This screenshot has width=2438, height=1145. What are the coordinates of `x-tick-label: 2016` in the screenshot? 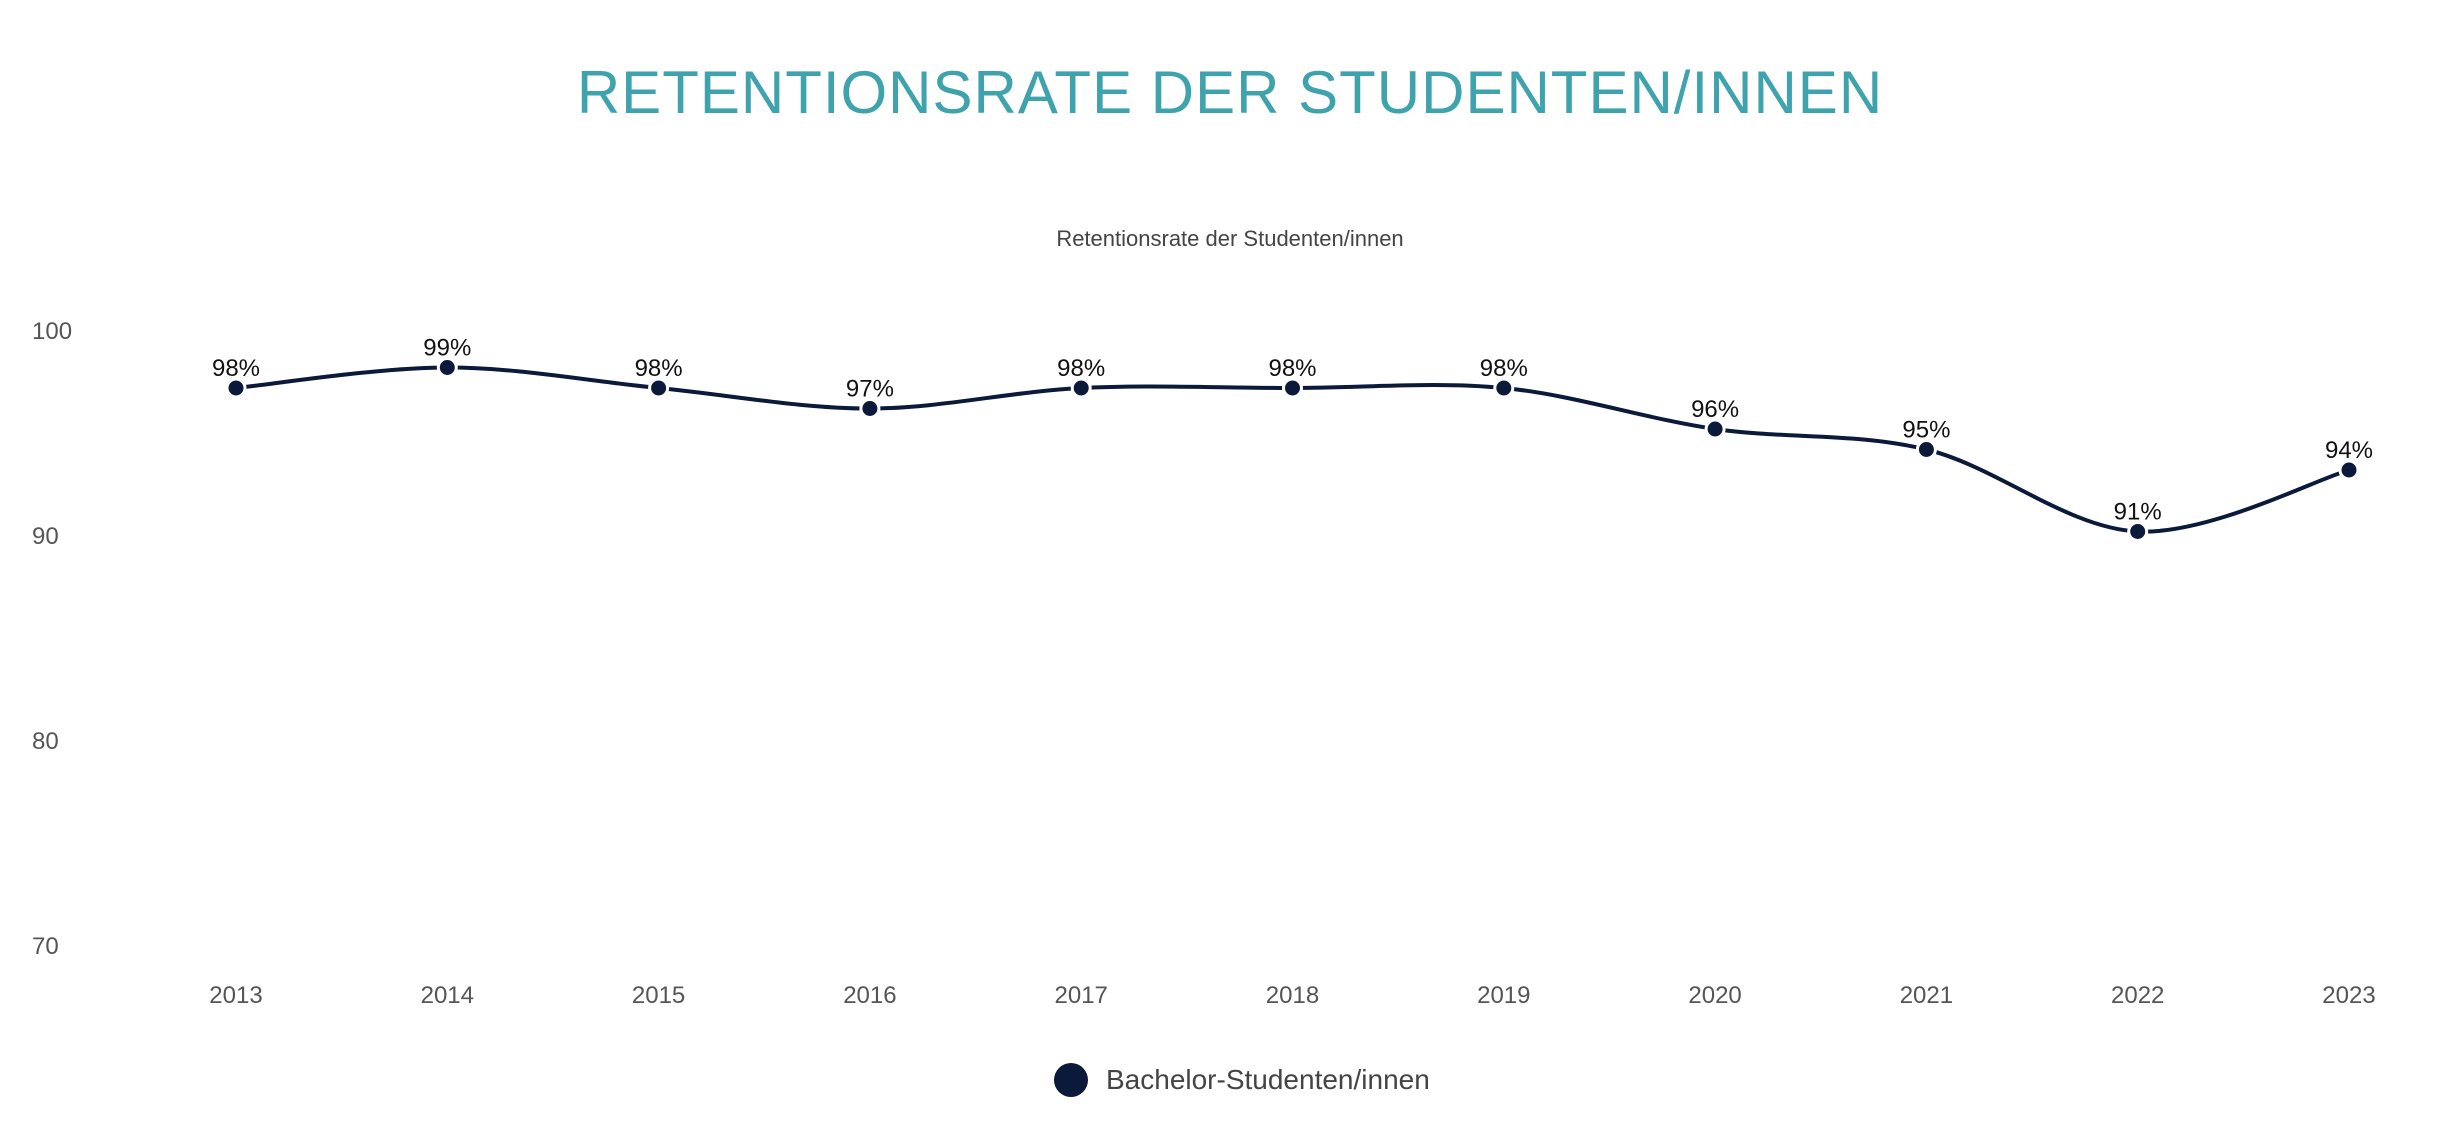 It's located at (869, 995).